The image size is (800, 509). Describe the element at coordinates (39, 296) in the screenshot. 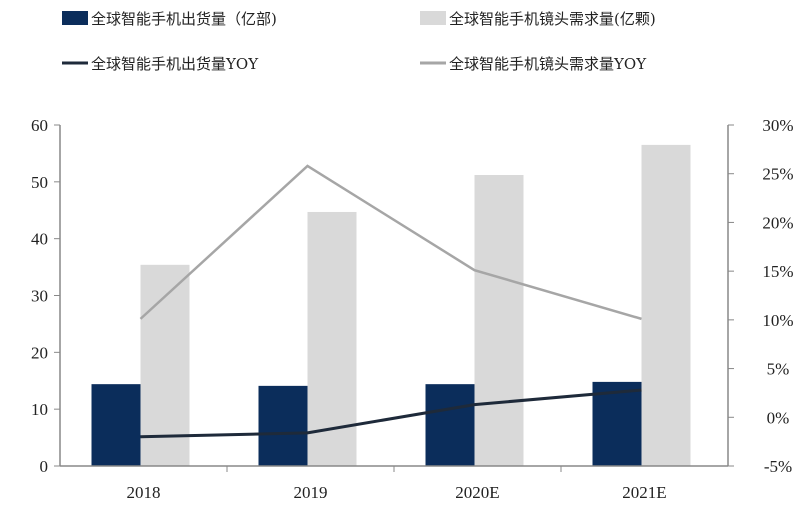

I see `left-tick-label: 30` at that location.